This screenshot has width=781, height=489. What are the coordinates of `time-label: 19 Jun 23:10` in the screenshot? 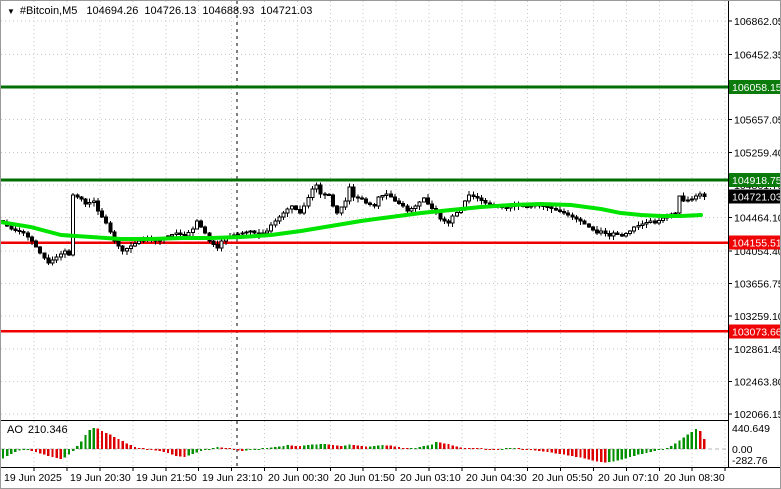 It's located at (232, 478).